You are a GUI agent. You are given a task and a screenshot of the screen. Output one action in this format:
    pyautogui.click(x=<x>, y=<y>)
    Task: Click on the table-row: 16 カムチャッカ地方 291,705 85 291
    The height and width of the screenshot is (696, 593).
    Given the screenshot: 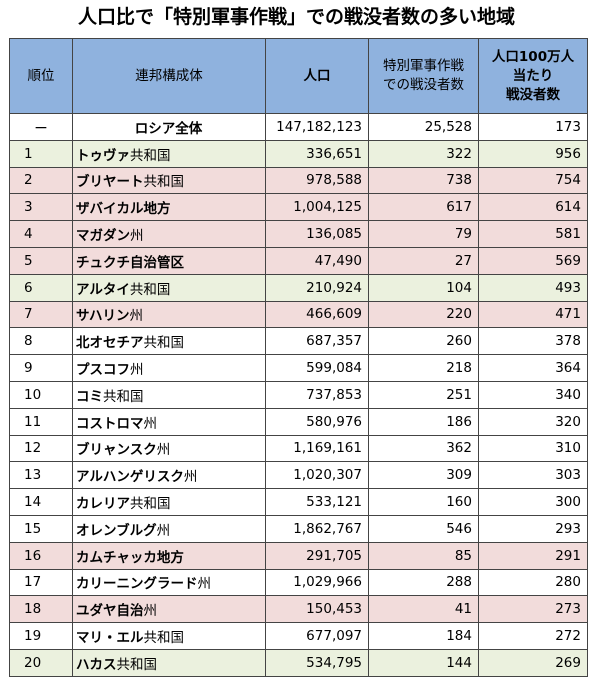 What is the action you would take?
    pyautogui.click(x=298, y=555)
    